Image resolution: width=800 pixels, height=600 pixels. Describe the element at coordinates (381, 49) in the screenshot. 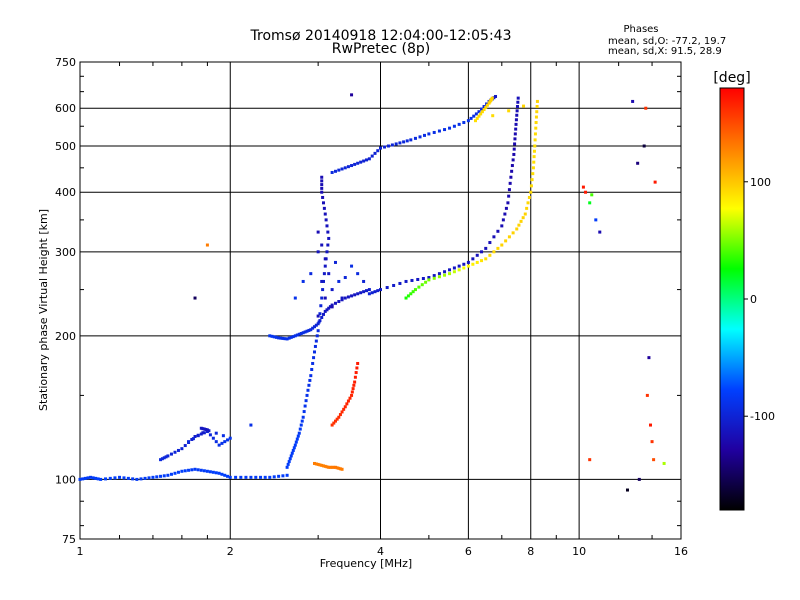

I see `chart-subtitle: RwPretec (8p)` at that location.